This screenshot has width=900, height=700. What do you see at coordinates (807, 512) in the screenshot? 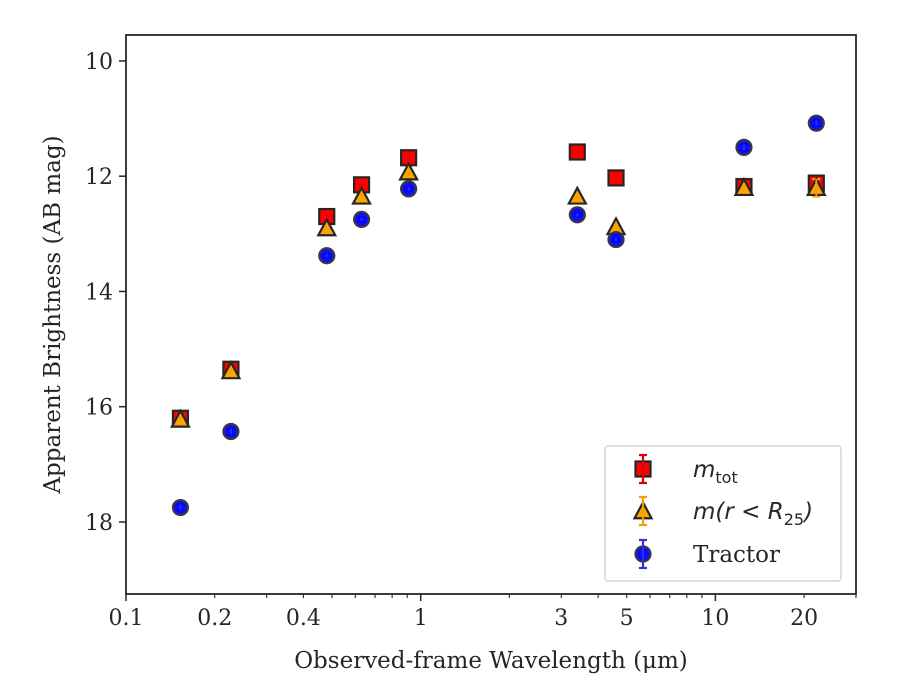
I see `legend-label-tail: )` at bounding box center [807, 512].